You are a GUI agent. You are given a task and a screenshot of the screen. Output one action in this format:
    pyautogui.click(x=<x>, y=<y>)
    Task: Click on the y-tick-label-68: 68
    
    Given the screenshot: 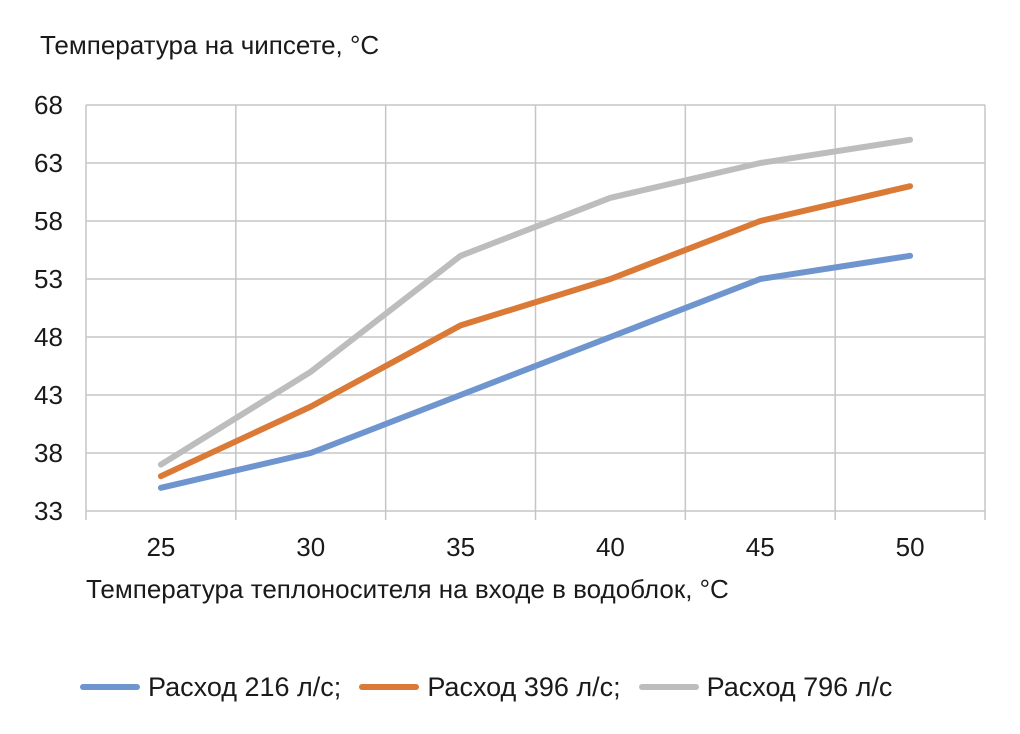 What is the action you would take?
    pyautogui.click(x=48, y=105)
    